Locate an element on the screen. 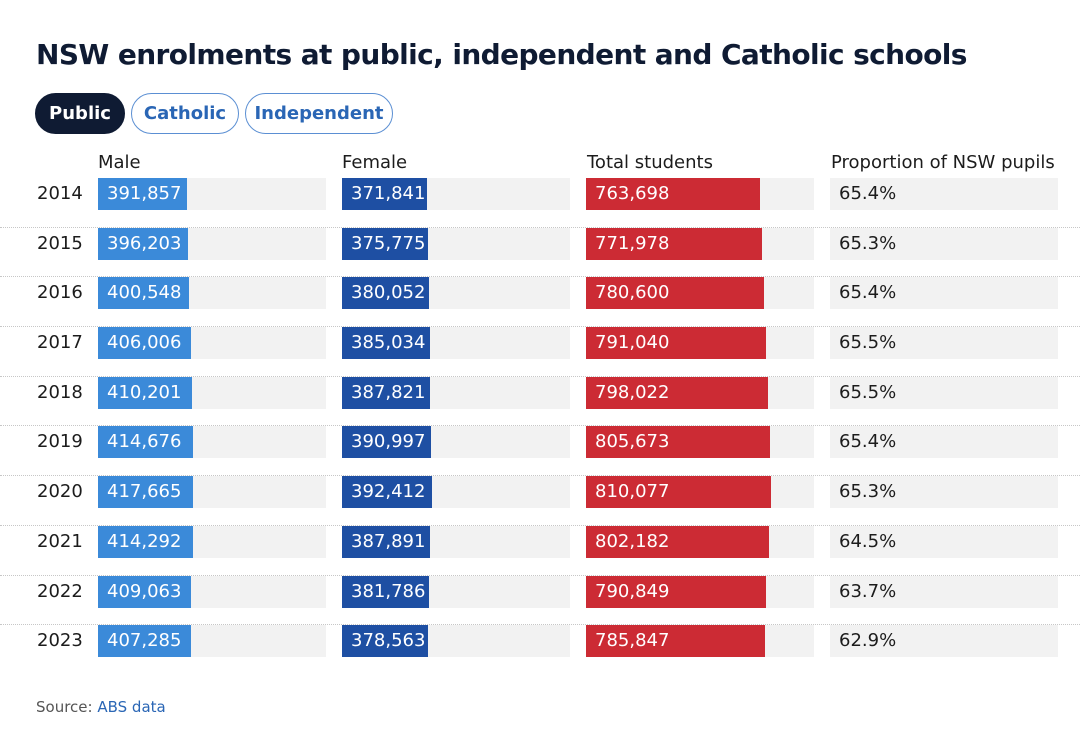 This screenshot has height=731, width=1080. proportion-cell: 65.4% is located at coordinates (944, 194).